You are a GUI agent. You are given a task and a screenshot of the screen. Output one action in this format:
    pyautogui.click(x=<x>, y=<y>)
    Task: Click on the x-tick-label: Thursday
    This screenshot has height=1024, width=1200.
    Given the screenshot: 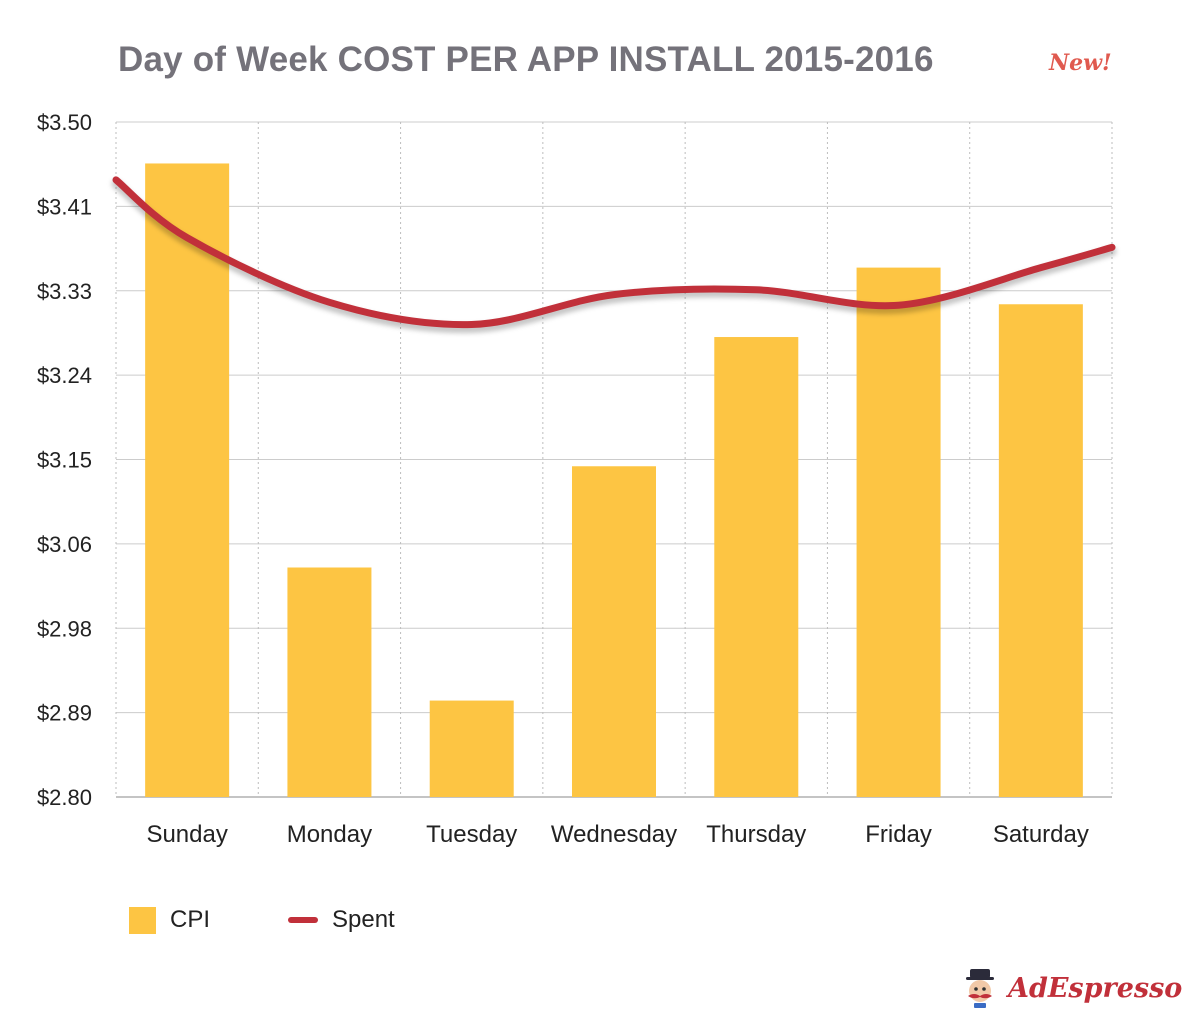 What is the action you would take?
    pyautogui.click(x=756, y=834)
    